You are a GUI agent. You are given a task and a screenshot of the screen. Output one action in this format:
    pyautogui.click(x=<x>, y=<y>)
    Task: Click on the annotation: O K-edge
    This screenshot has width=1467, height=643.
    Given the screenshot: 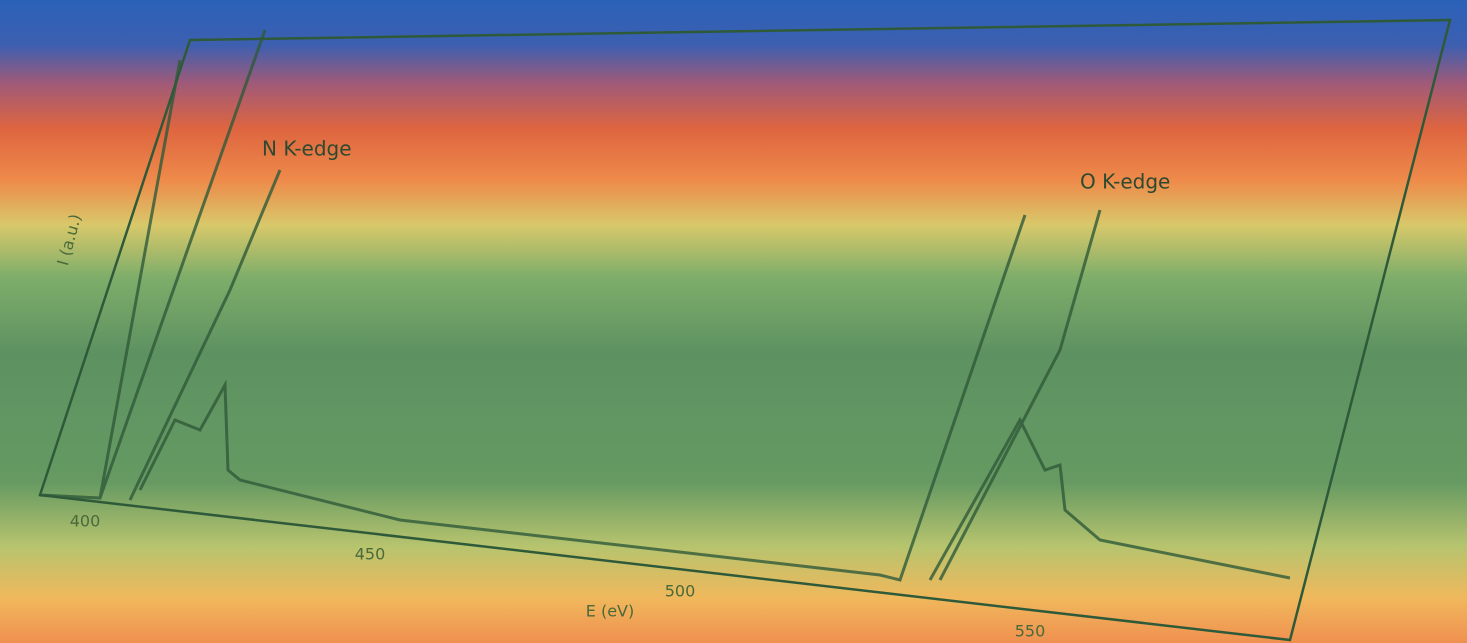 What is the action you would take?
    pyautogui.click(x=1125, y=182)
    